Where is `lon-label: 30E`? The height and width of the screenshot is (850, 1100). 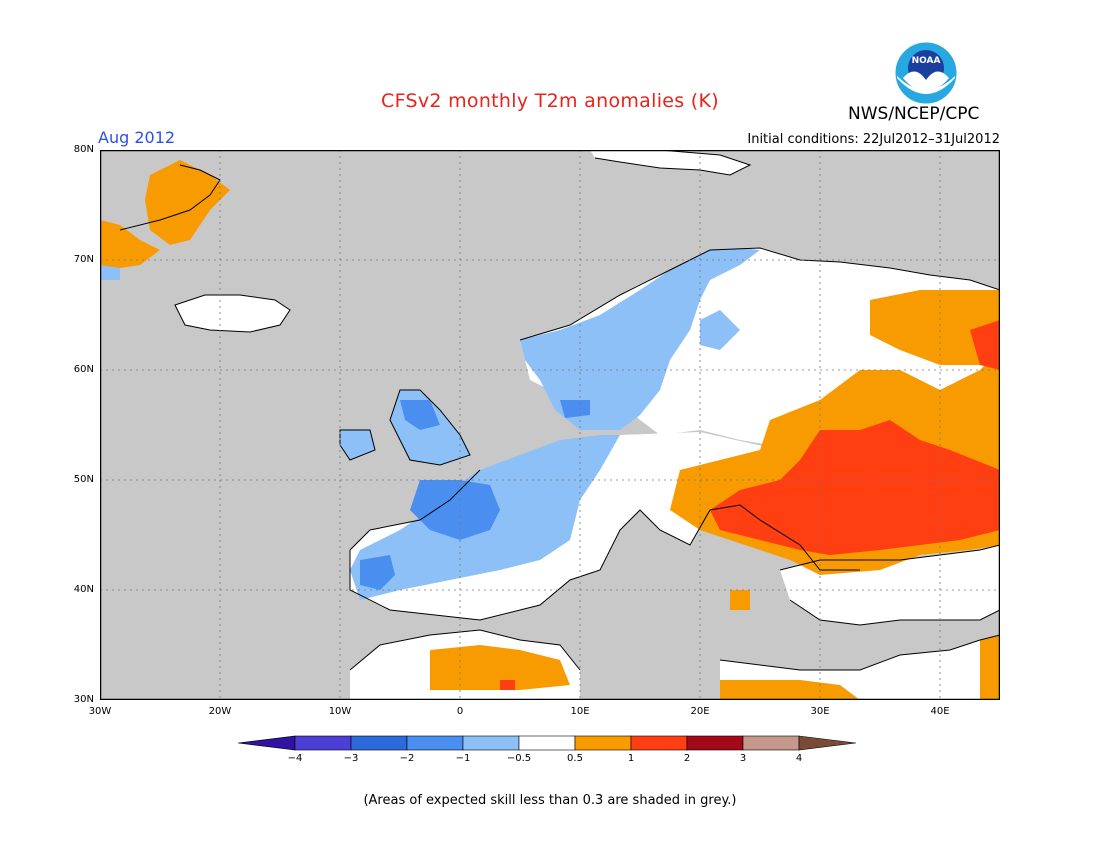 lon-label: 30E is located at coordinates (820, 711).